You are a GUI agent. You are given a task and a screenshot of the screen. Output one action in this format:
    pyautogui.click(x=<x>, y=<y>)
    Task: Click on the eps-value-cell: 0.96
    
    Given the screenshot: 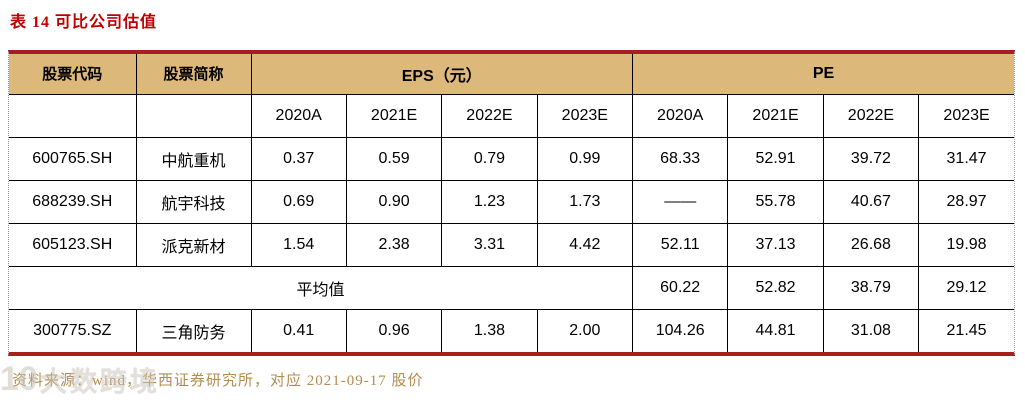 What is the action you would take?
    pyautogui.click(x=394, y=330)
    